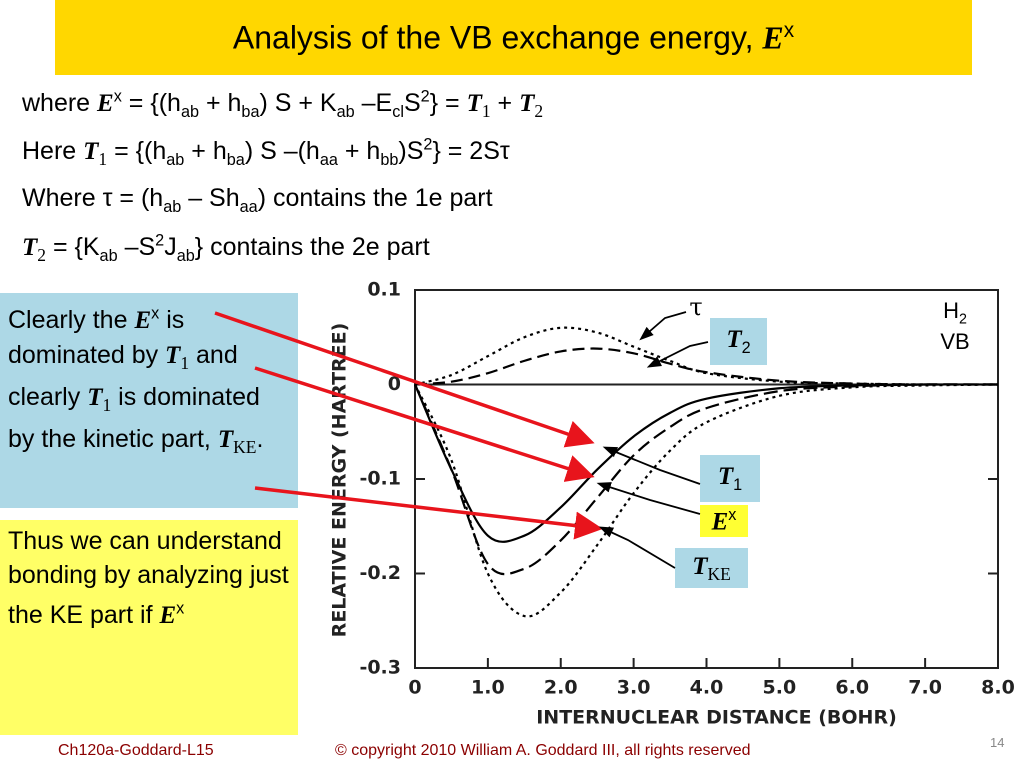  What do you see at coordinates (312, 247) in the screenshot?
I see `text-run: } contains the 2e part` at bounding box center [312, 247].